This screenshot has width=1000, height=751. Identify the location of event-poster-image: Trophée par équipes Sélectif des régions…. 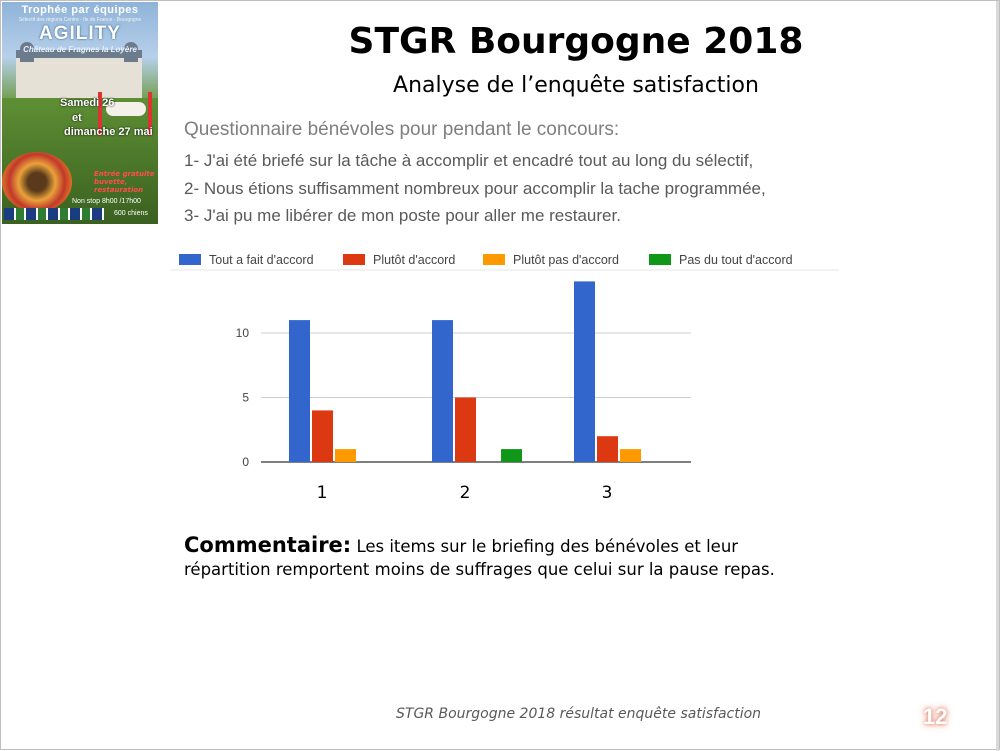
(80, 113).